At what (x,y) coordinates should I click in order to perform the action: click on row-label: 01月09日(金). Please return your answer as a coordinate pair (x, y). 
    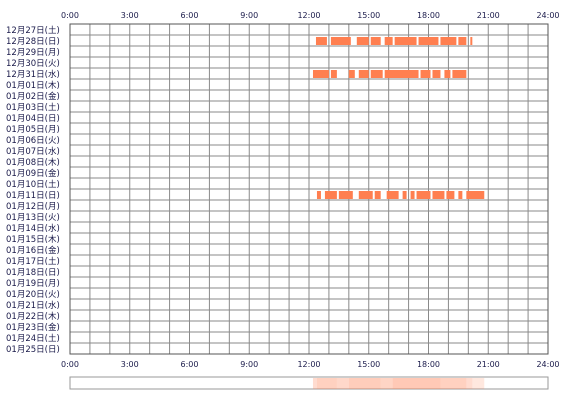
    Looking at the image, I should click on (33, 173).